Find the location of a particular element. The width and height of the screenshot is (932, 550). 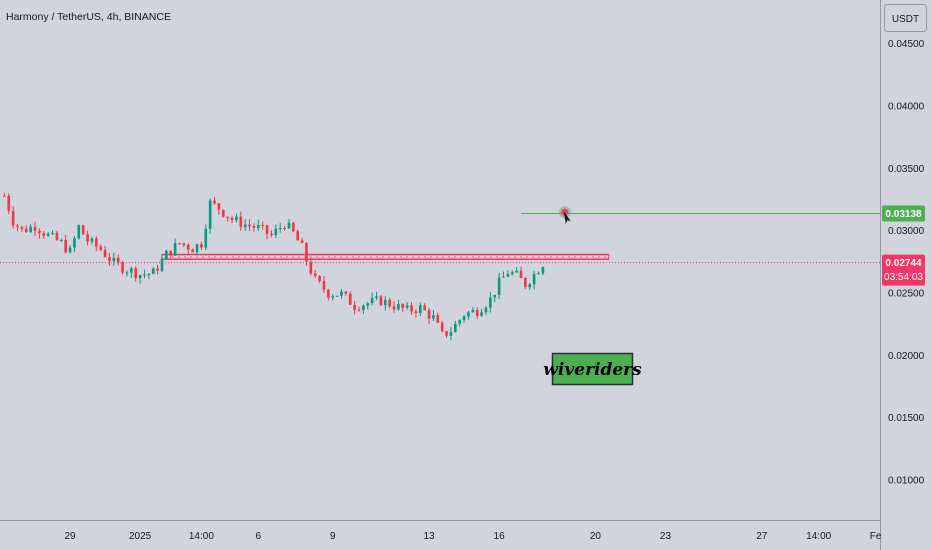

price-tick-label: 0.02000 is located at coordinates (906, 356).